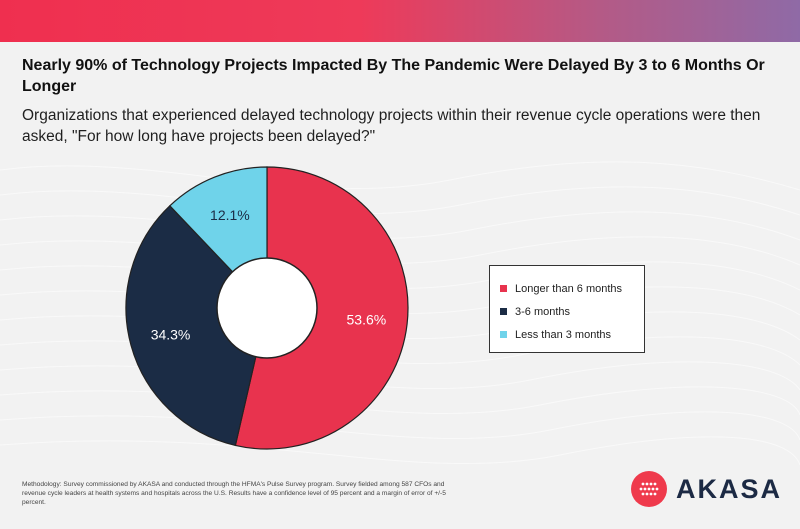 The height and width of the screenshot is (529, 800). What do you see at coordinates (171, 334) in the screenshot?
I see `slice-label-2: 34.3%` at bounding box center [171, 334].